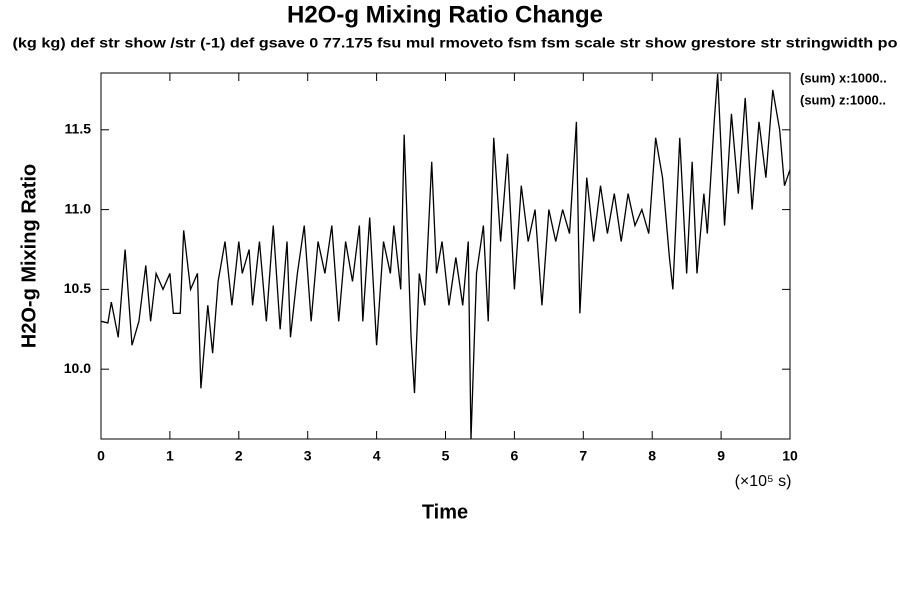 This screenshot has width=900, height=600. I want to click on y-axis-label: H2O-g Mixing Ratio, so click(29, 256).